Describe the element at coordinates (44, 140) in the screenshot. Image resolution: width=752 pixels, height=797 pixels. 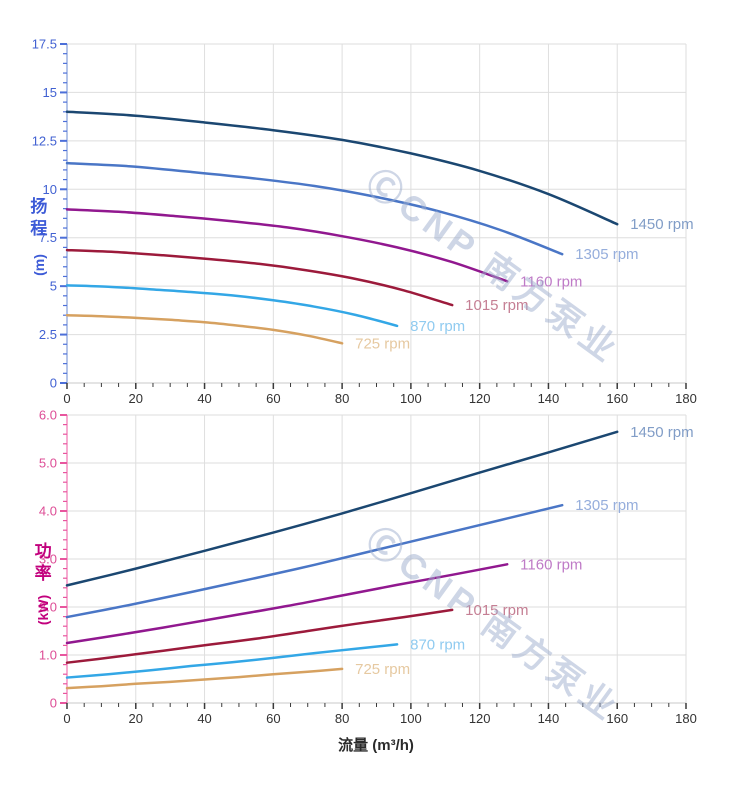
I see `head-vs-flow-y-tick-label: 12.5` at that location.